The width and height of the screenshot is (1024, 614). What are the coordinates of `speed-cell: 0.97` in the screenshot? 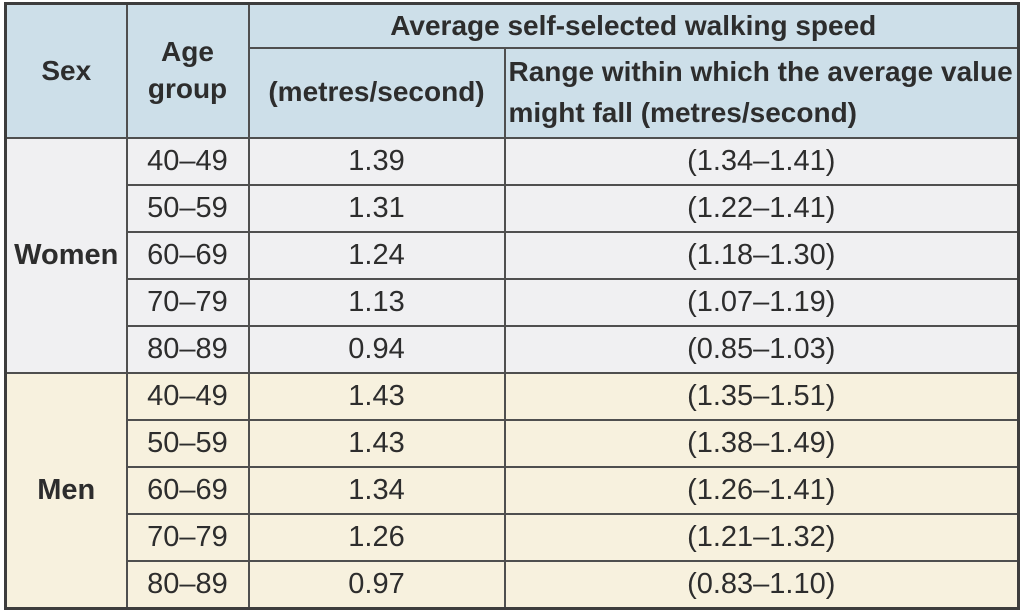 It's located at (376, 585).